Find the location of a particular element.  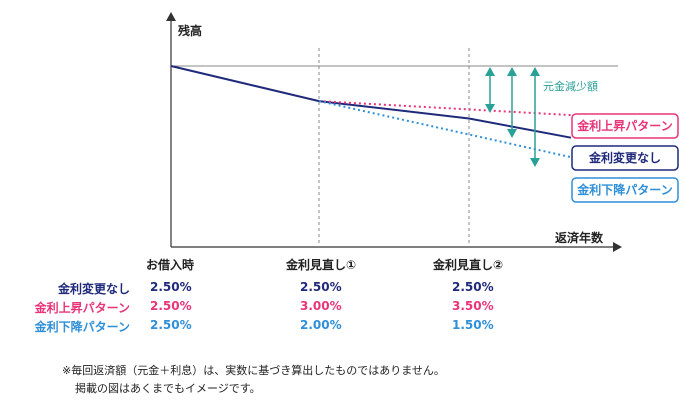

series-unchanged-line is located at coordinates (371, 102).